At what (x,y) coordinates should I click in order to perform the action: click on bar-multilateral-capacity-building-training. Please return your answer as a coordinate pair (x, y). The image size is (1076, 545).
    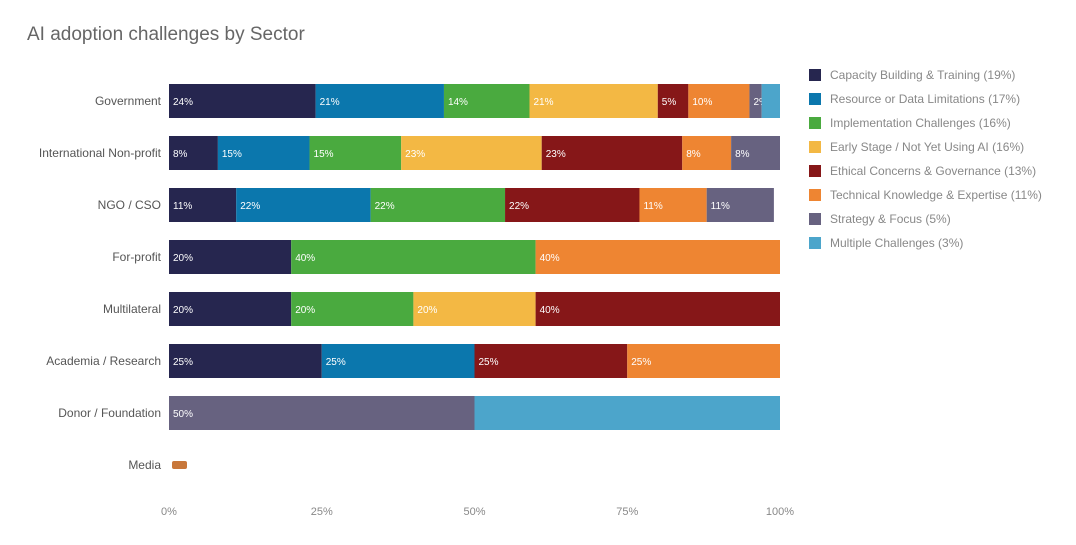
    Looking at the image, I should click on (230, 309).